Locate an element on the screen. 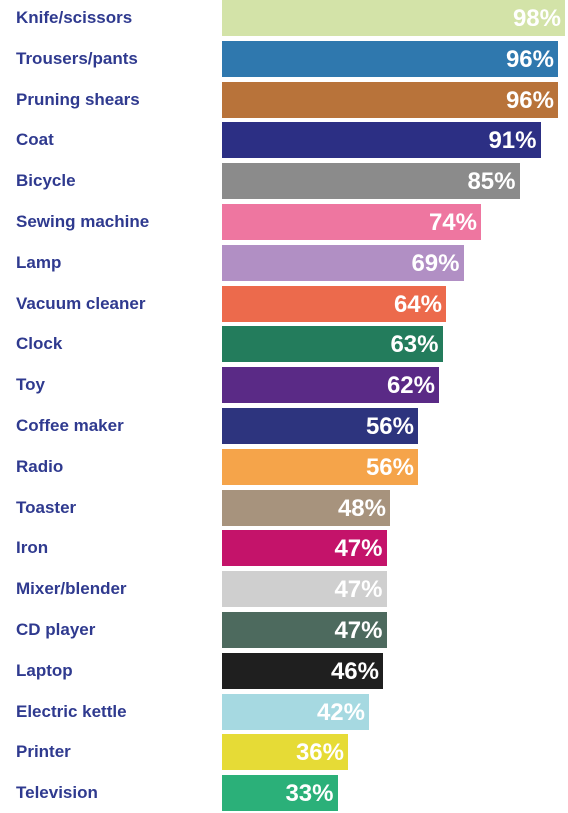 The image size is (568, 813). value-label: 62% is located at coordinates (410, 386).